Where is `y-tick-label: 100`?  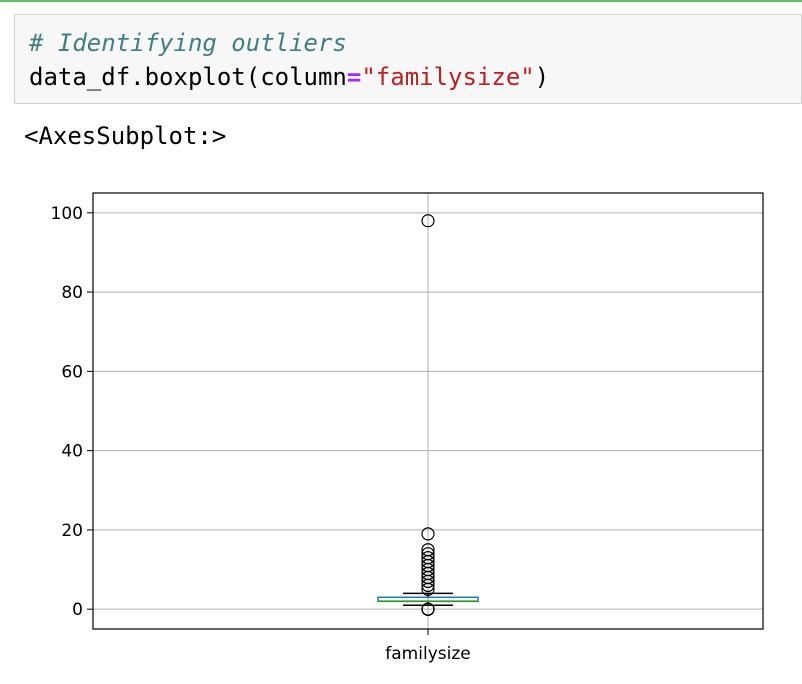 y-tick-label: 100 is located at coordinates (67, 214).